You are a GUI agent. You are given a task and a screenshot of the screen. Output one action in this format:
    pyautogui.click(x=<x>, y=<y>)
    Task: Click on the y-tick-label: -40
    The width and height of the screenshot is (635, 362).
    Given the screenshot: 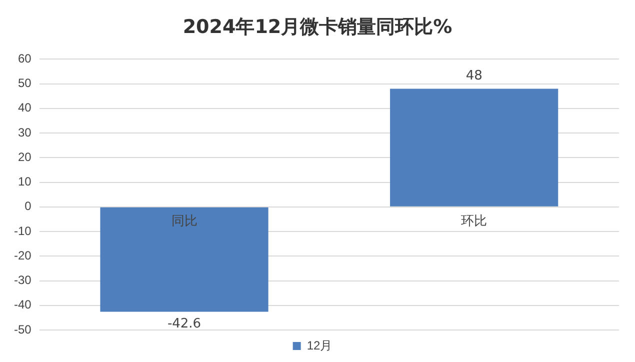 What is the action you would take?
    pyautogui.click(x=23, y=305)
    